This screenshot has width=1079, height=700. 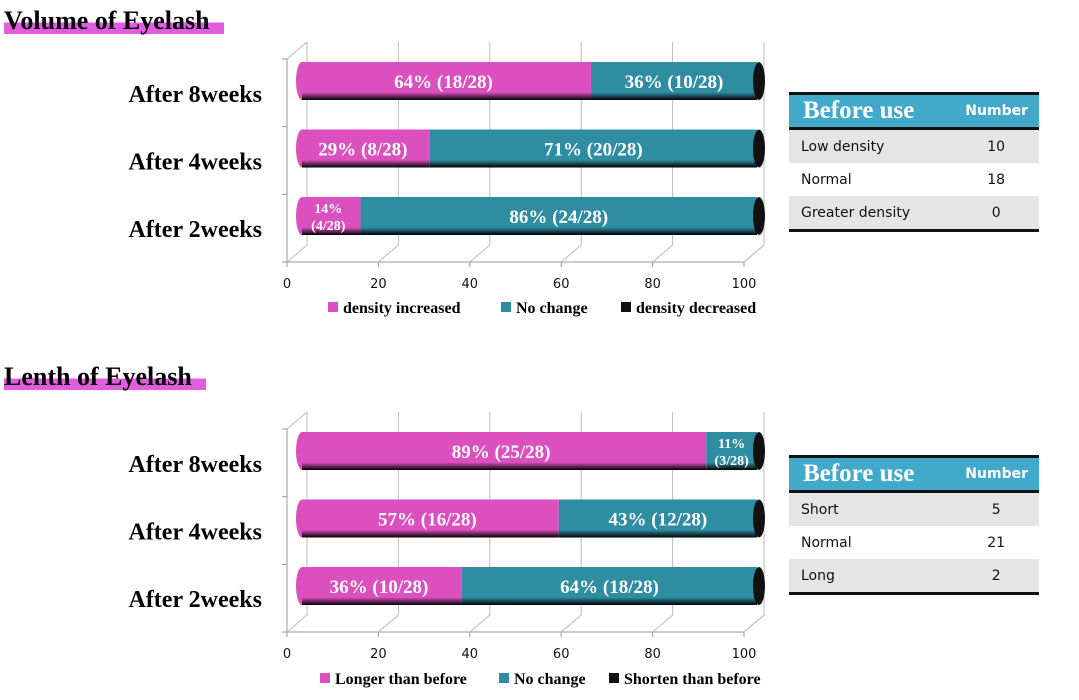 What do you see at coordinates (996, 577) in the screenshot?
I see `table-cell: 2` at bounding box center [996, 577].